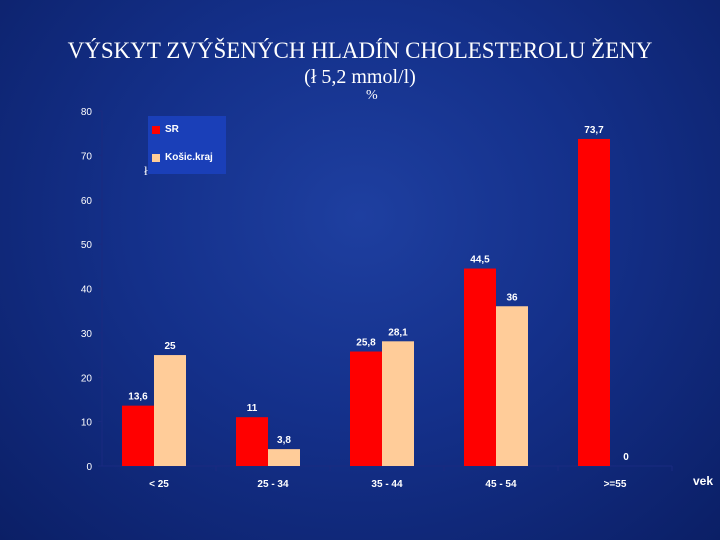  What do you see at coordinates (87, 423) in the screenshot?
I see `y-tick-label: 10` at bounding box center [87, 423].